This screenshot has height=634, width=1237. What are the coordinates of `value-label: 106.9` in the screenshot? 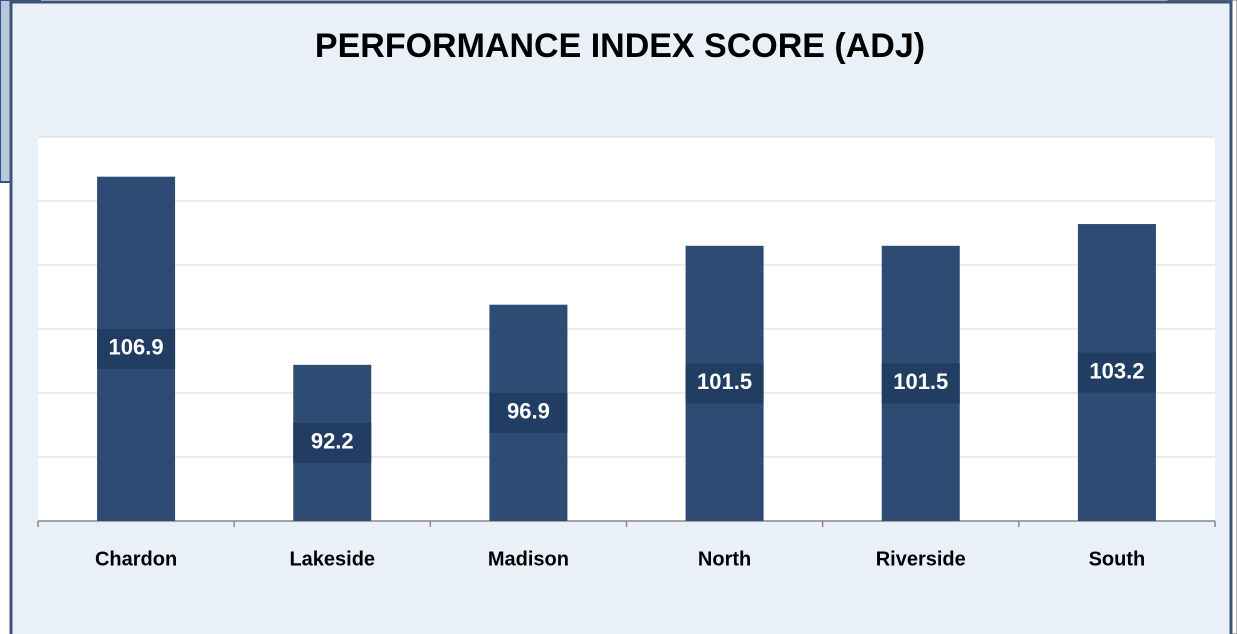 It's located at (136, 347).